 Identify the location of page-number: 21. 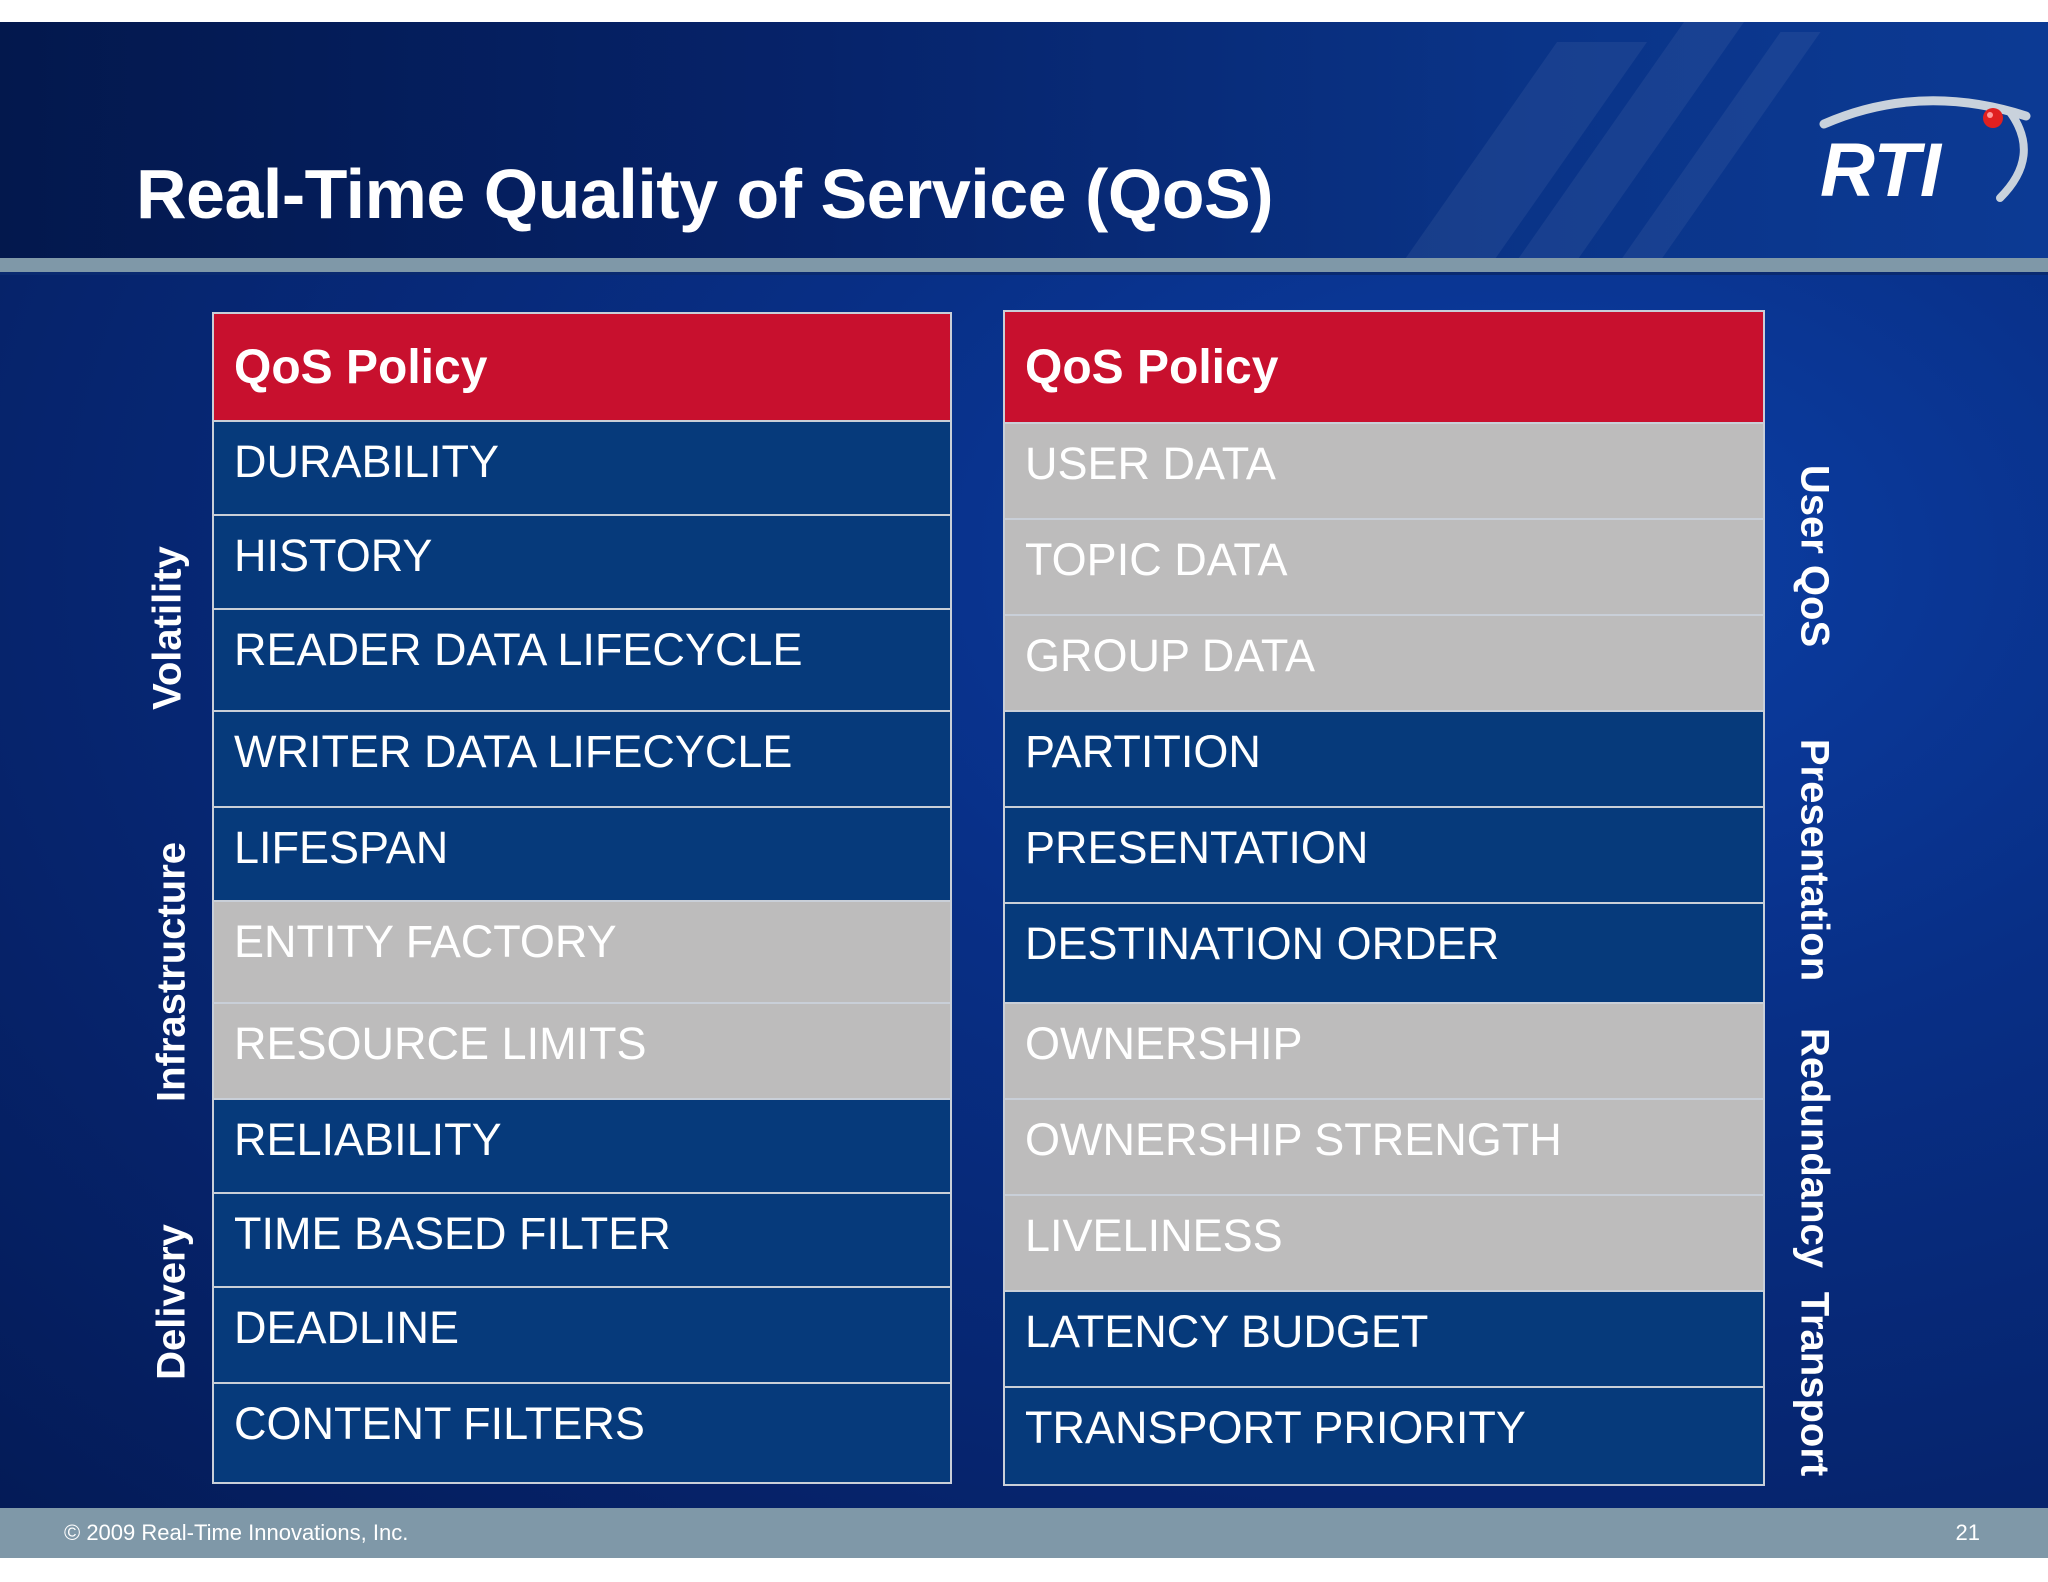
(1967, 1532).